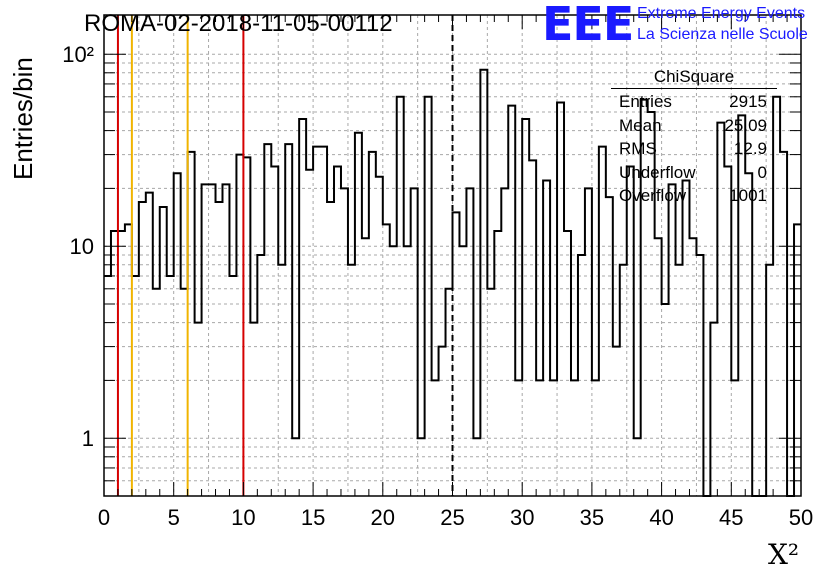 This screenshot has height=572, width=836. What do you see at coordinates (722, 34) in the screenshot?
I see `logo-line-2: La Scienza nelle Scuole` at bounding box center [722, 34].